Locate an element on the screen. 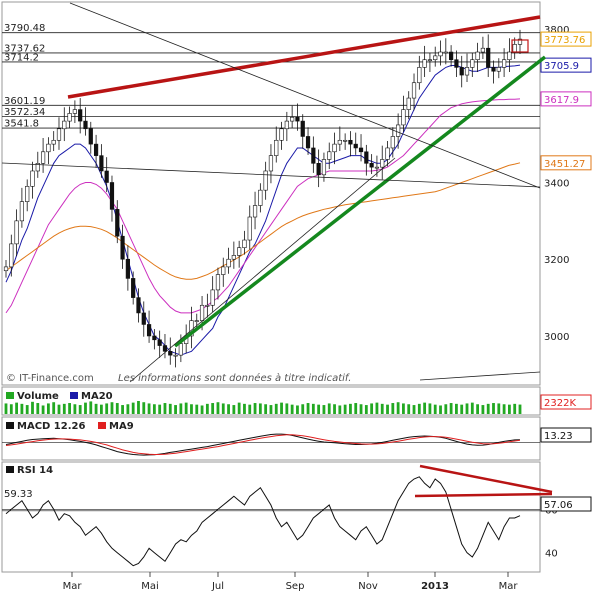 Image resolution: width=593 pixels, height=600 pixels. breakout-box is located at coordinates (520, 46).